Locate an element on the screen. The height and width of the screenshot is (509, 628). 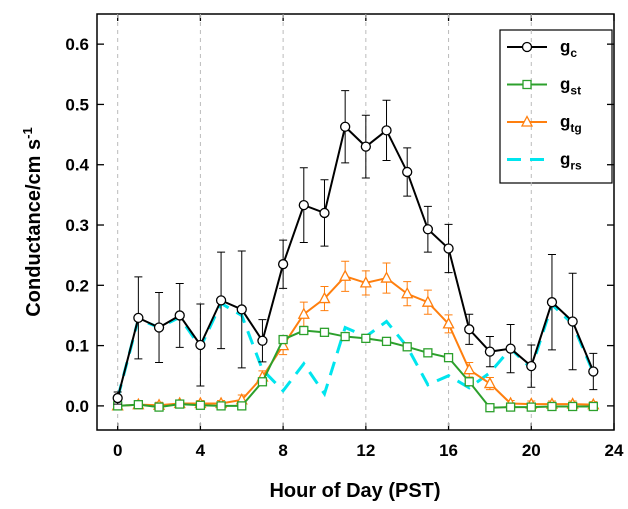
y-tick-label: 0.2 is located at coordinates (77, 285).